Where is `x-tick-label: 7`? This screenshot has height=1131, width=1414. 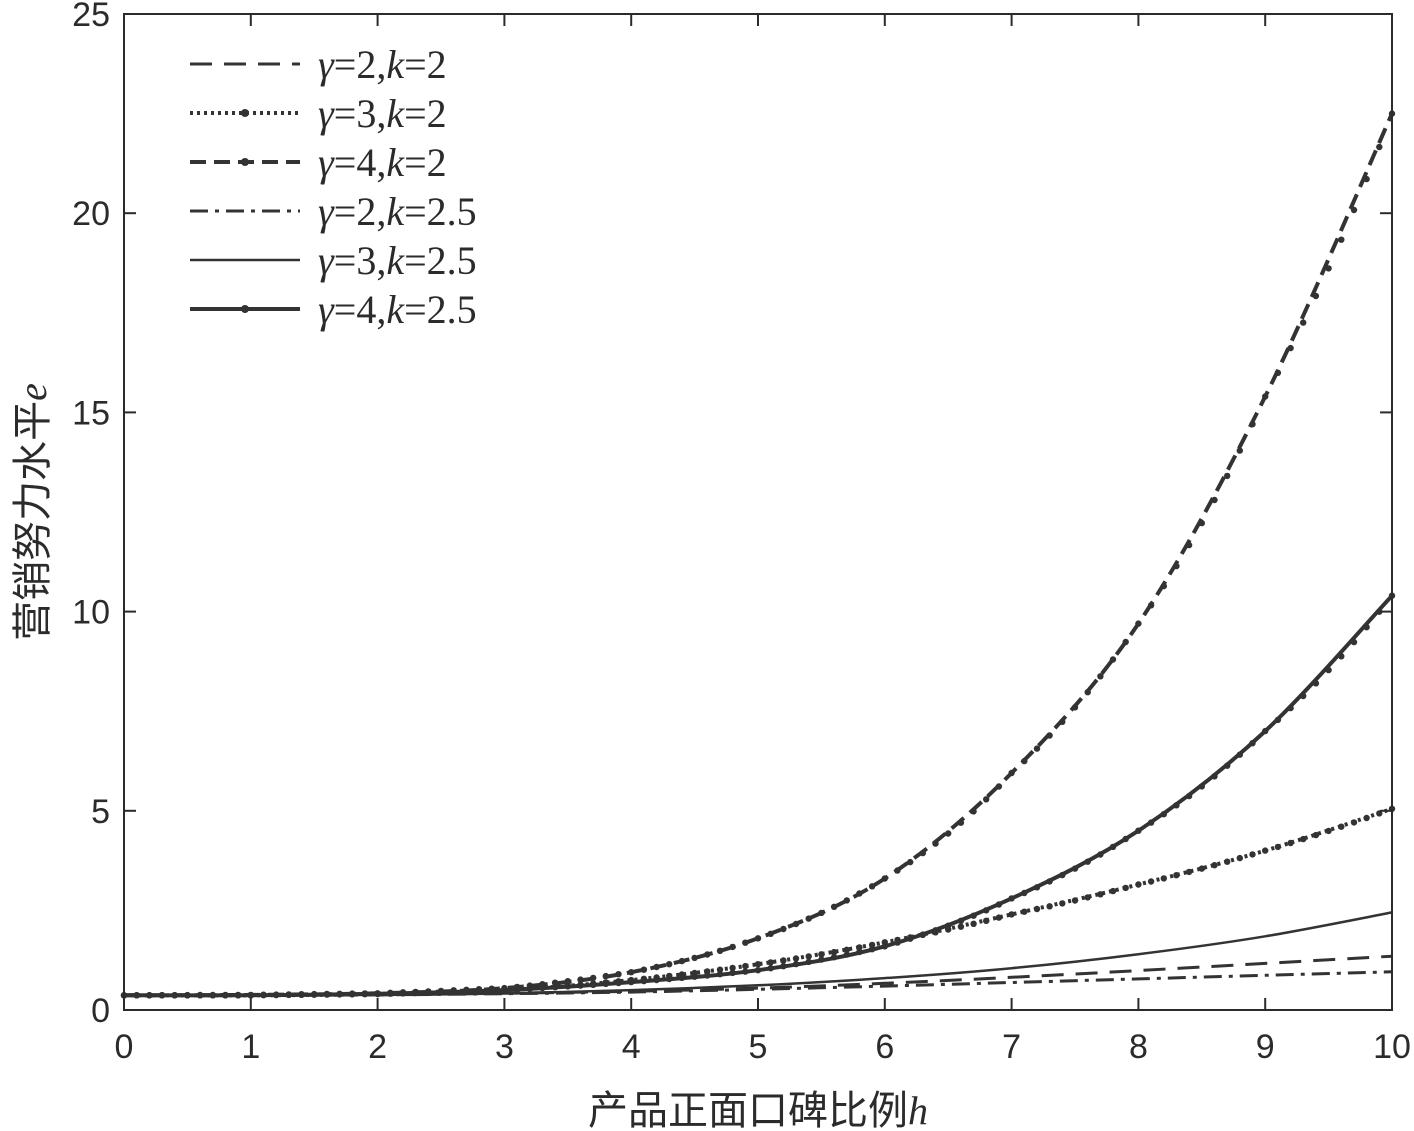
x-tick-label: 7 is located at coordinates (1011, 1047).